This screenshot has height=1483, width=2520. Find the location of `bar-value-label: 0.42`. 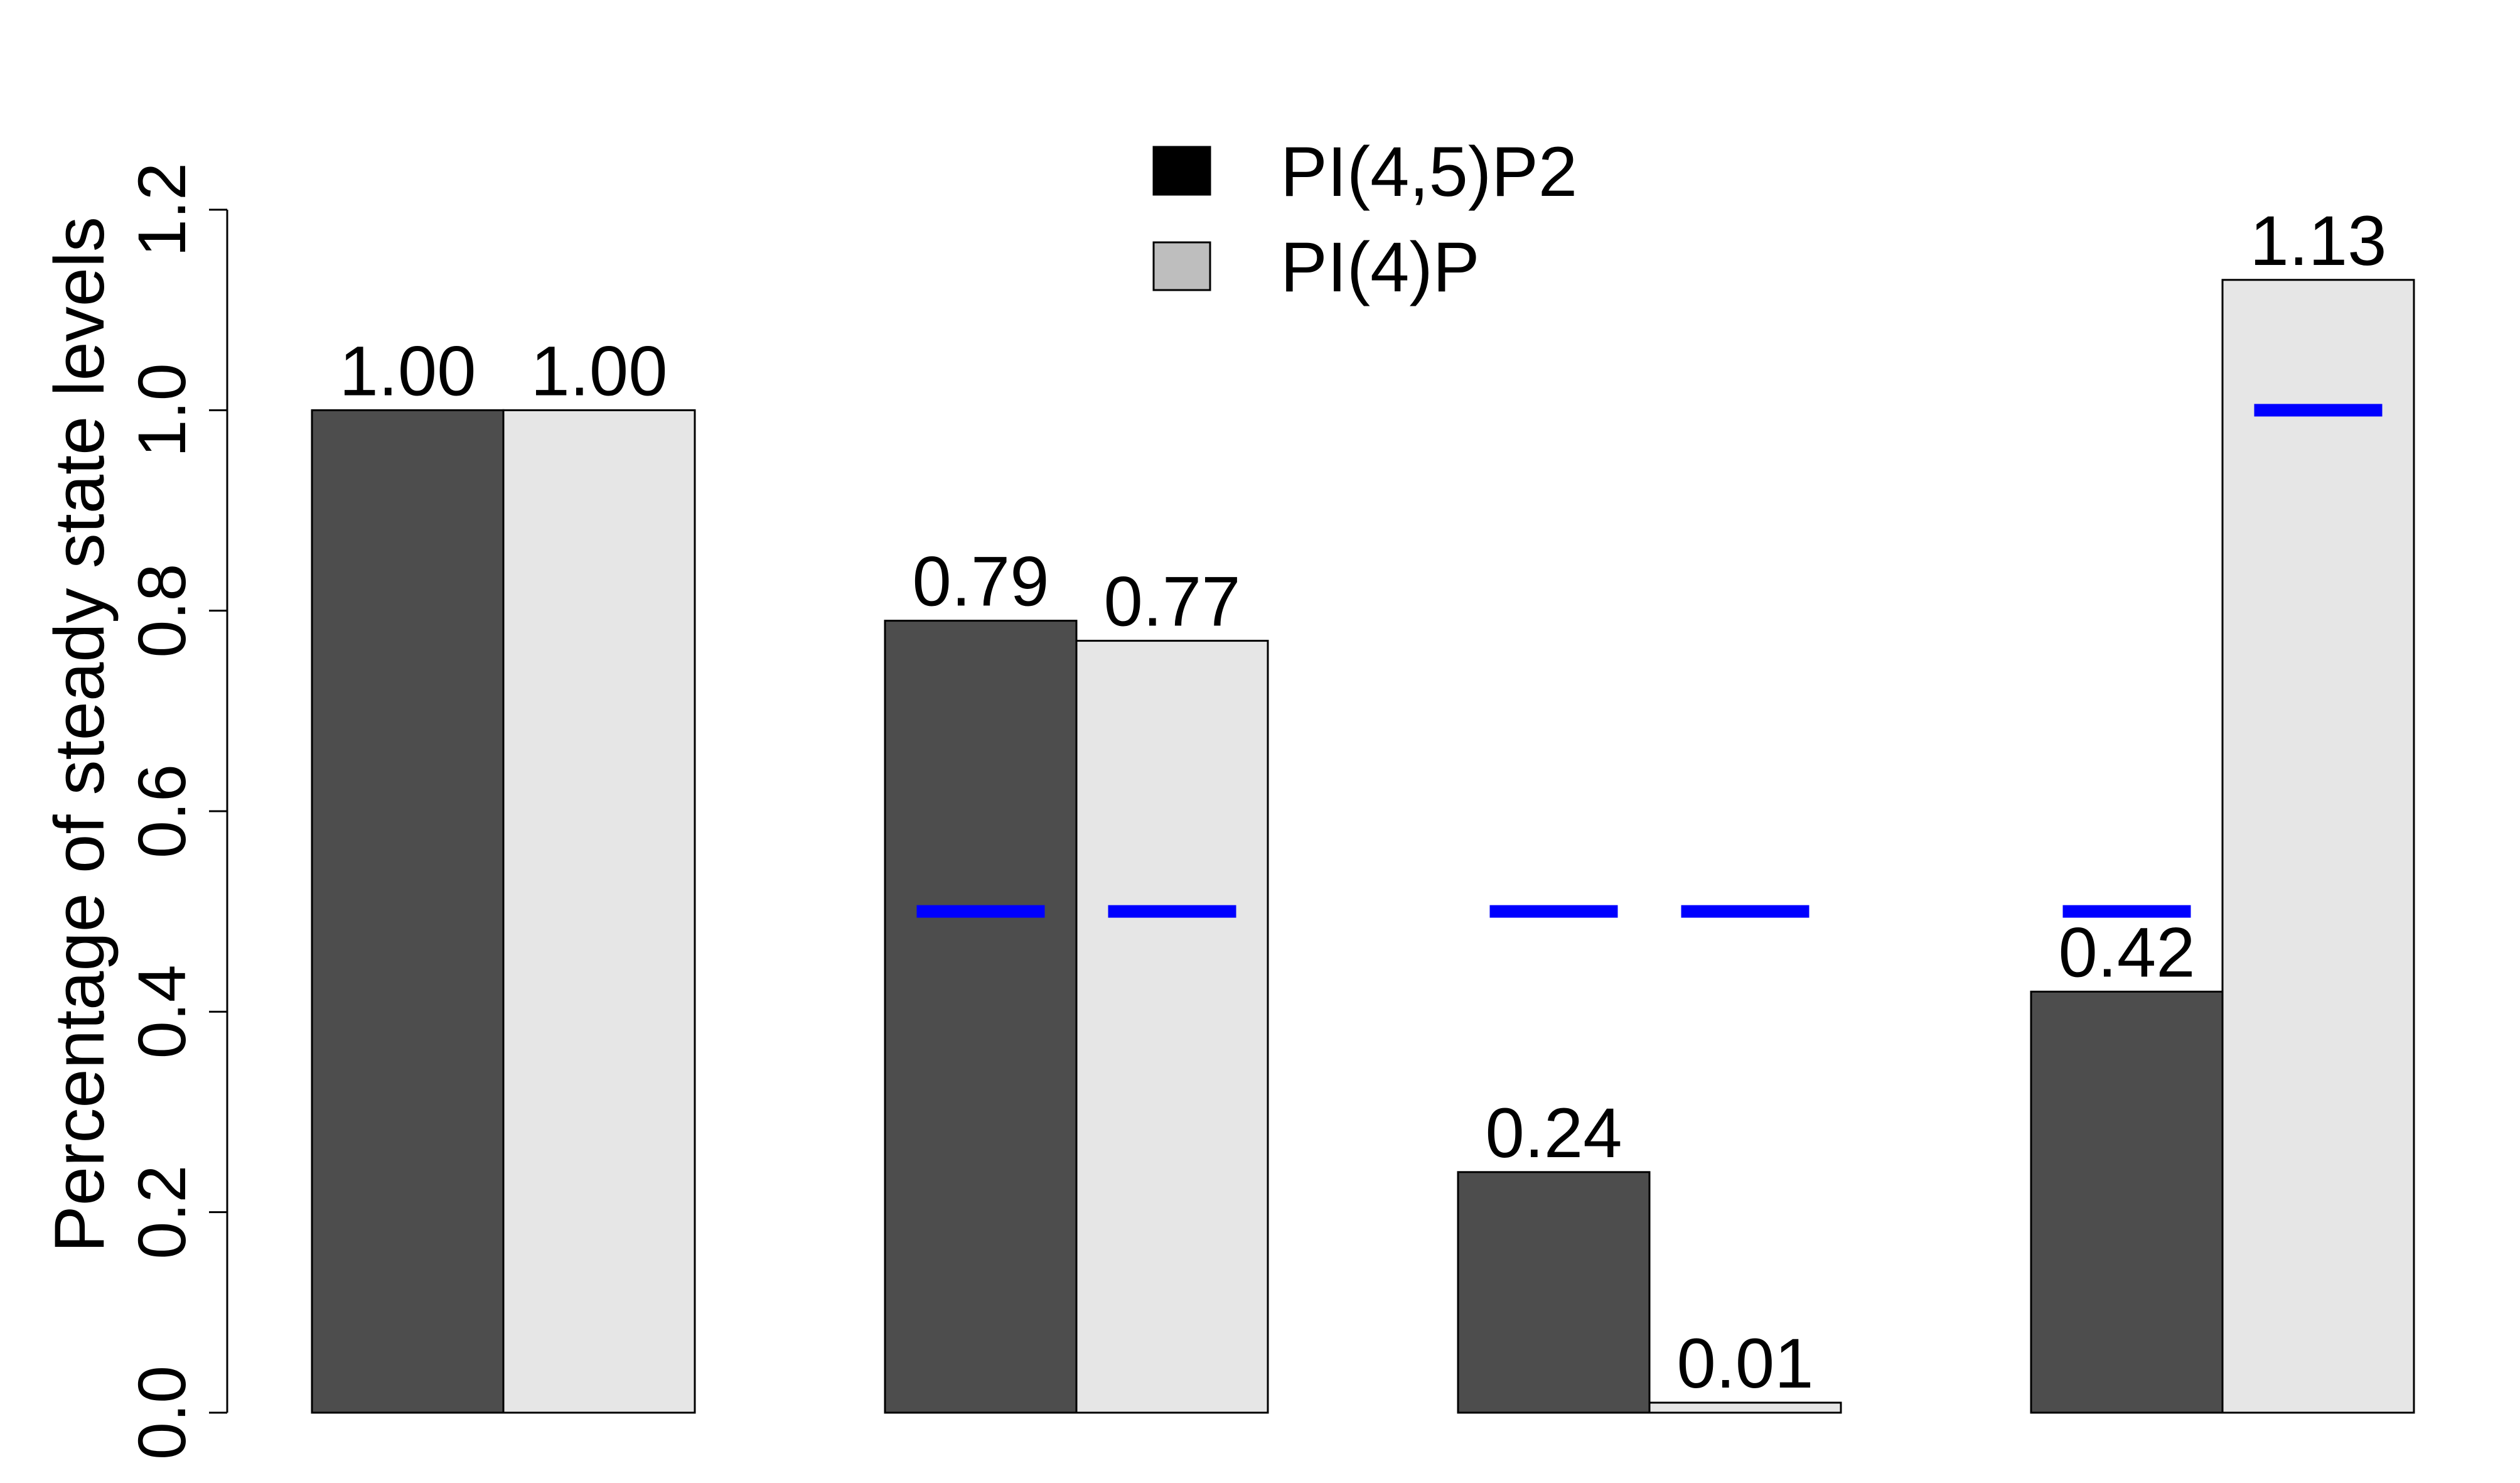

bar-value-label: 0.42 is located at coordinates (2127, 952).